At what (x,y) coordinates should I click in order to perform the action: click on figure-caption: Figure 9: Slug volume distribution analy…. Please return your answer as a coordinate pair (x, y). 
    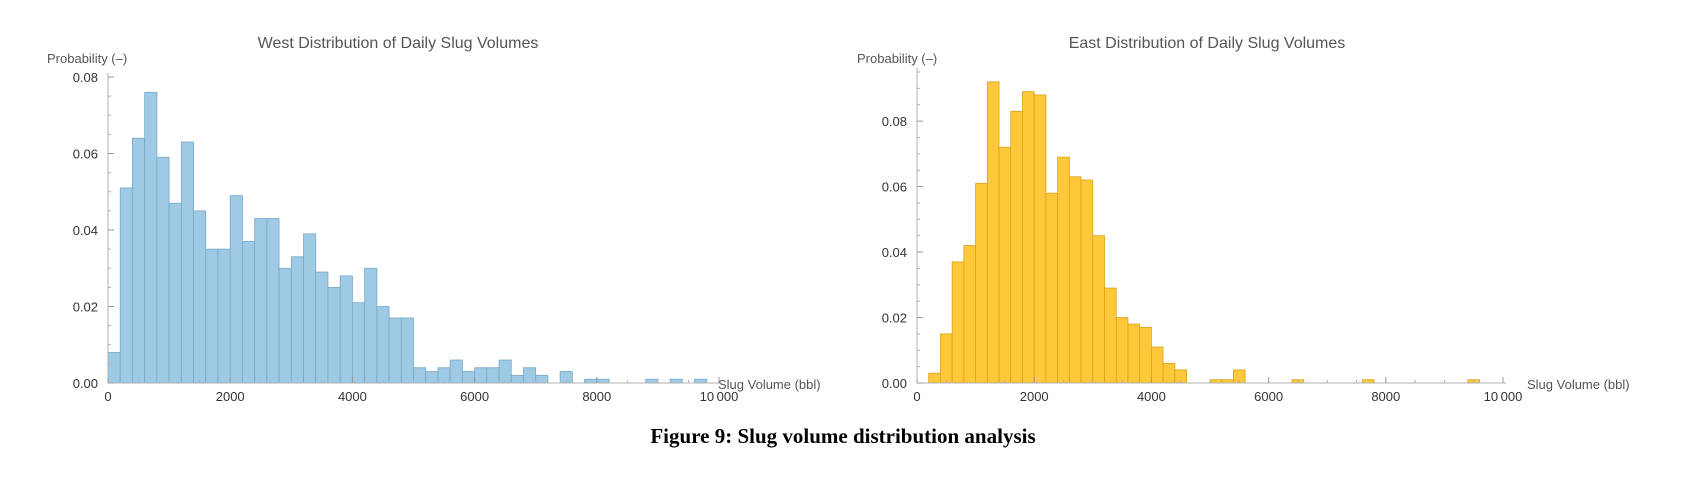
    Looking at the image, I should click on (843, 436).